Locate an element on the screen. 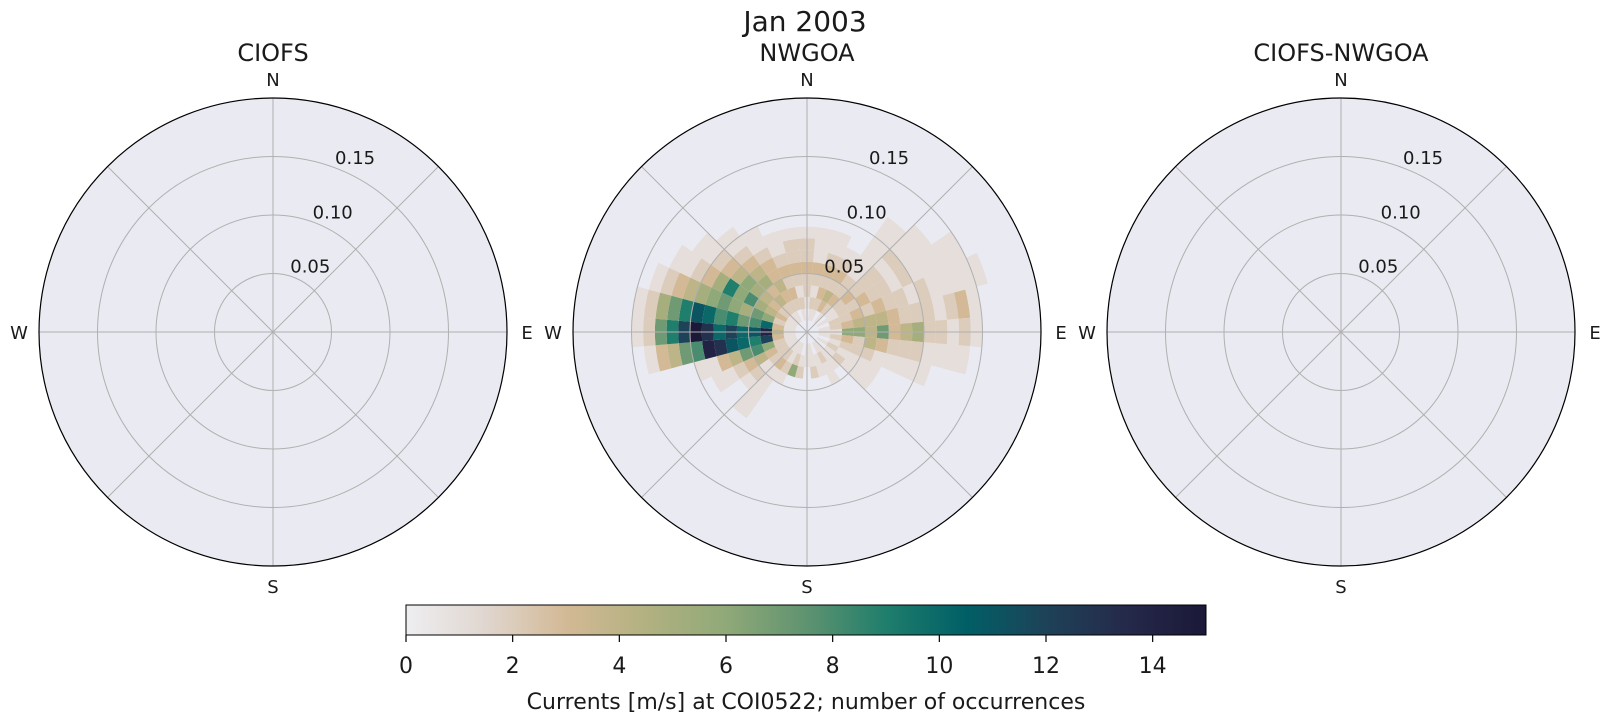  compass-south-label: S is located at coordinates (1340, 587).